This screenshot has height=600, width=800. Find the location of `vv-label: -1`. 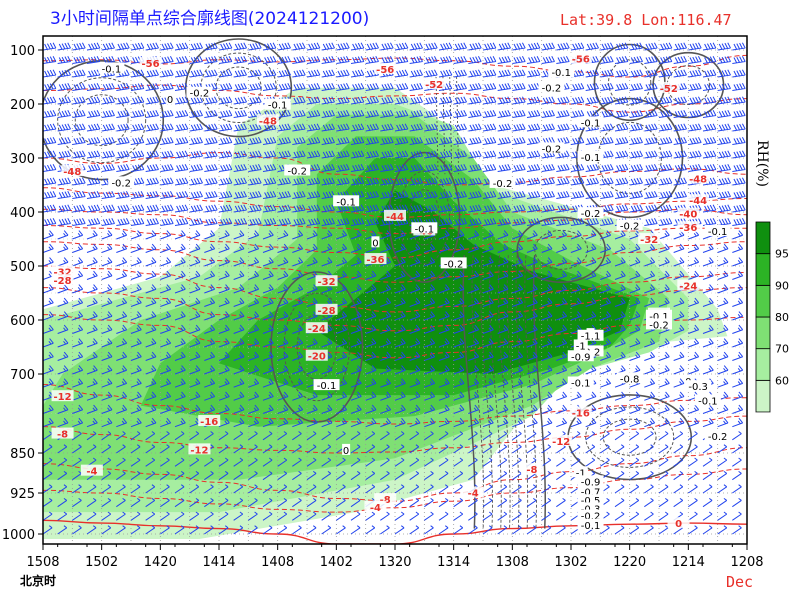

vv-label: -1 is located at coordinates (581, 473).